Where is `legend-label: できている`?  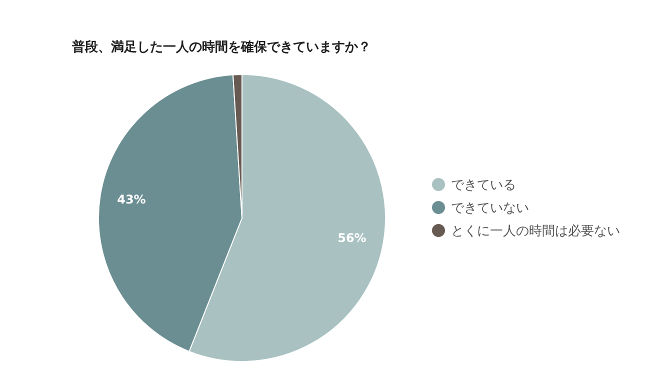 legend-label: できている is located at coordinates (483, 185).